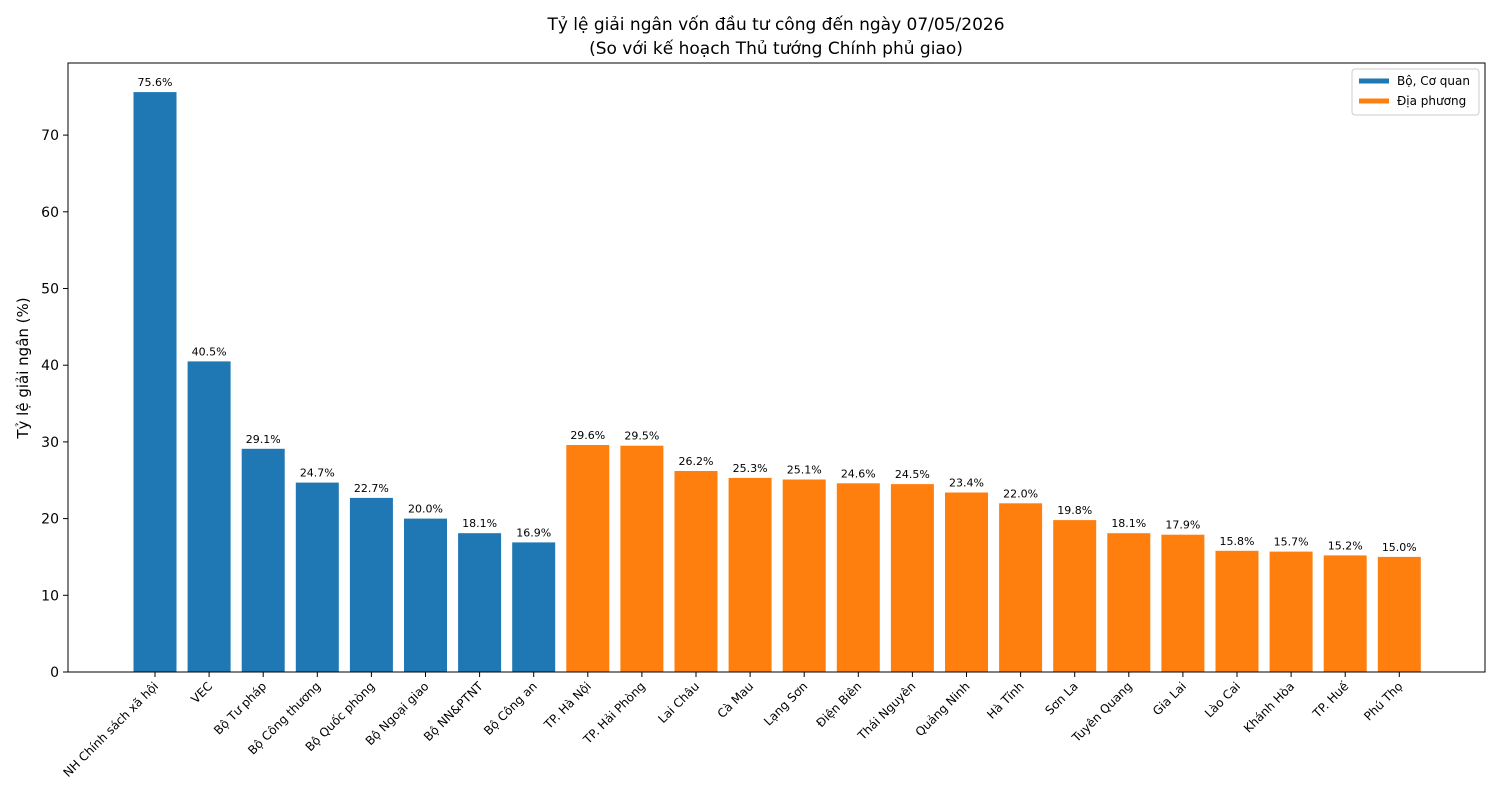 The width and height of the screenshot is (1500, 804). I want to click on x-tick-label-16: Hà Tĩnh, so click(1005, 700).